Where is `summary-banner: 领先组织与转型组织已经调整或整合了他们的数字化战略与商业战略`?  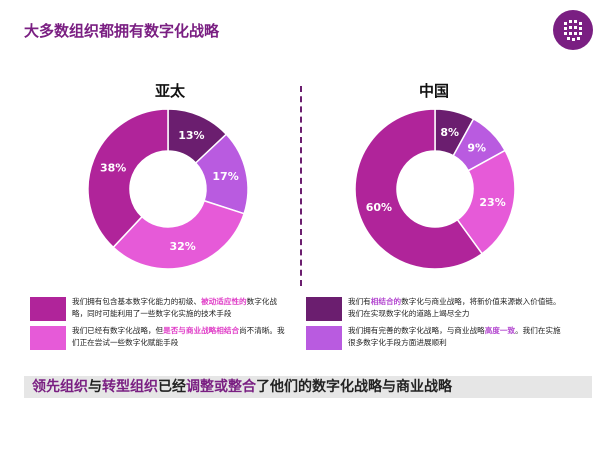
summary-banner: 领先组织与转型组织已经调整或整合了他们的数字化战略与商业战略 is located at coordinates (308, 387).